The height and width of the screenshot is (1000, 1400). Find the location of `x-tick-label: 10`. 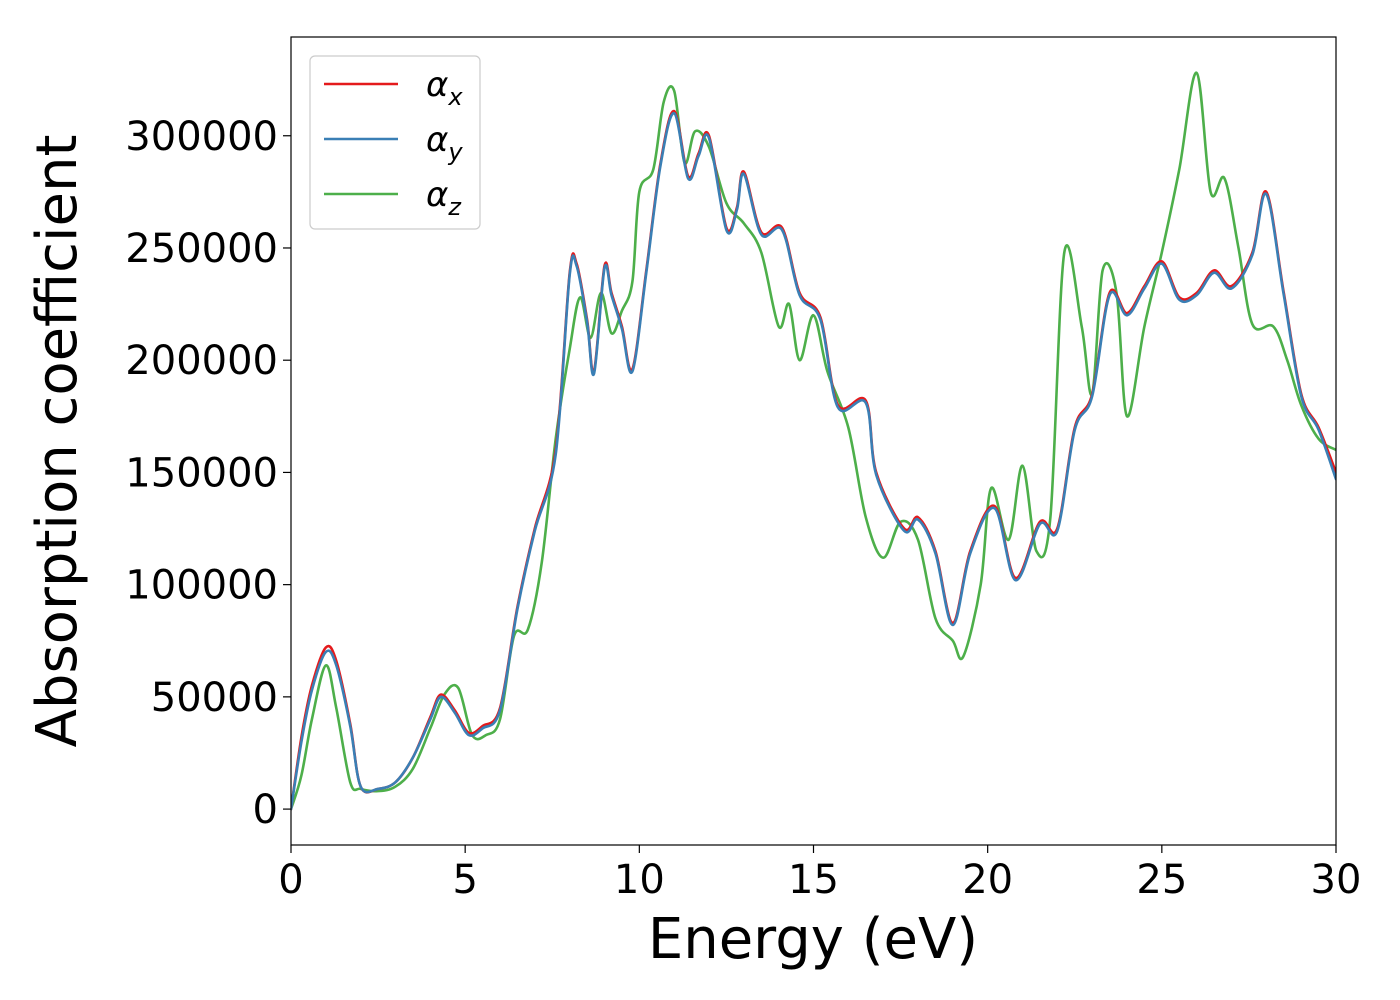

x-tick-label: 10 is located at coordinates (639, 880).